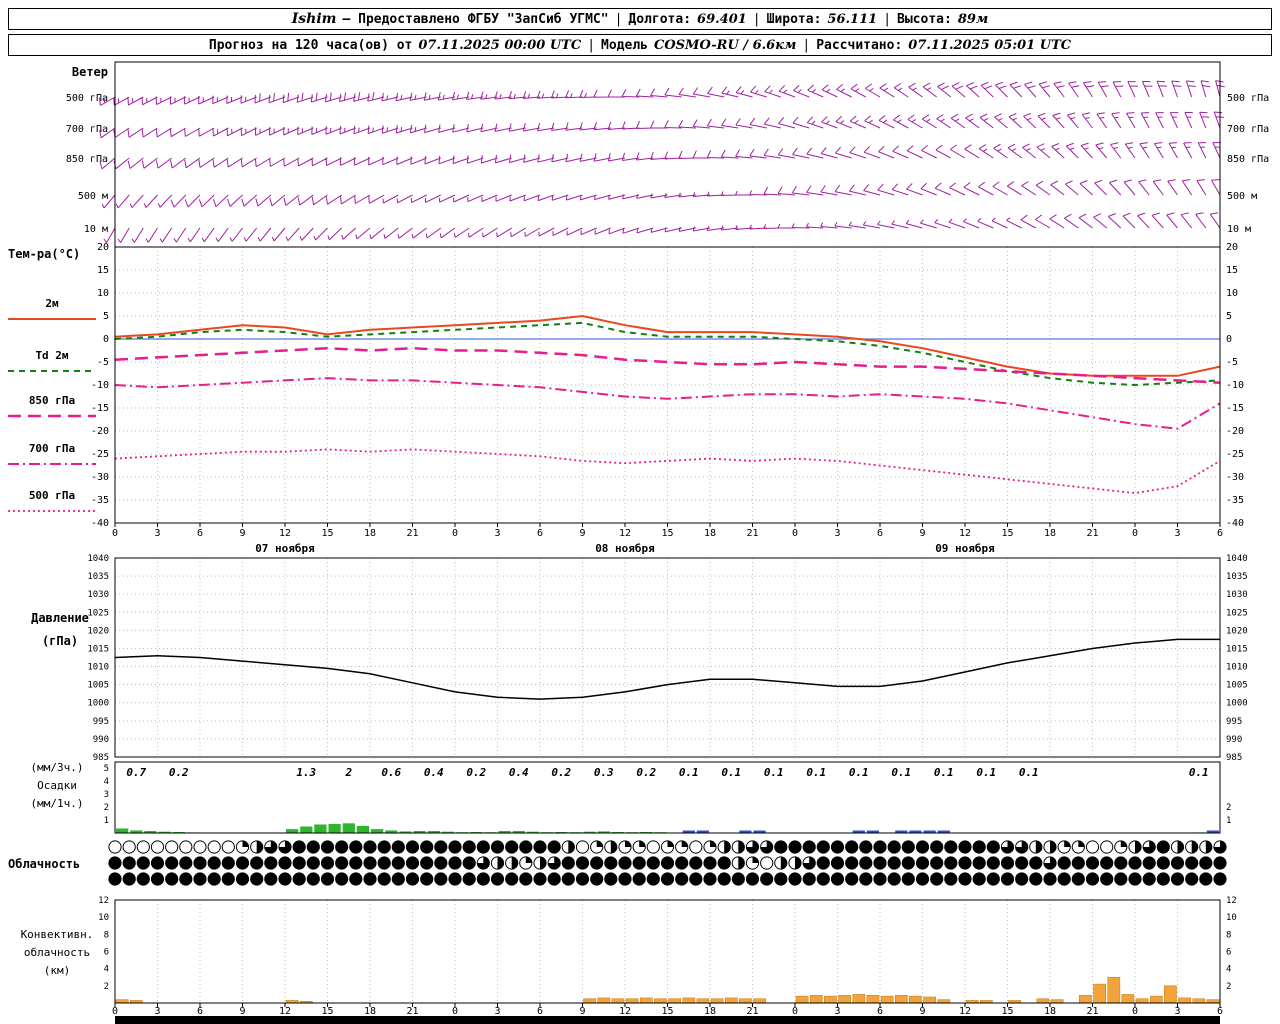 This screenshot has height=1024, width=1280. Describe the element at coordinates (1235, 477) in the screenshot. I see `temp-ytick-right: -30` at that location.